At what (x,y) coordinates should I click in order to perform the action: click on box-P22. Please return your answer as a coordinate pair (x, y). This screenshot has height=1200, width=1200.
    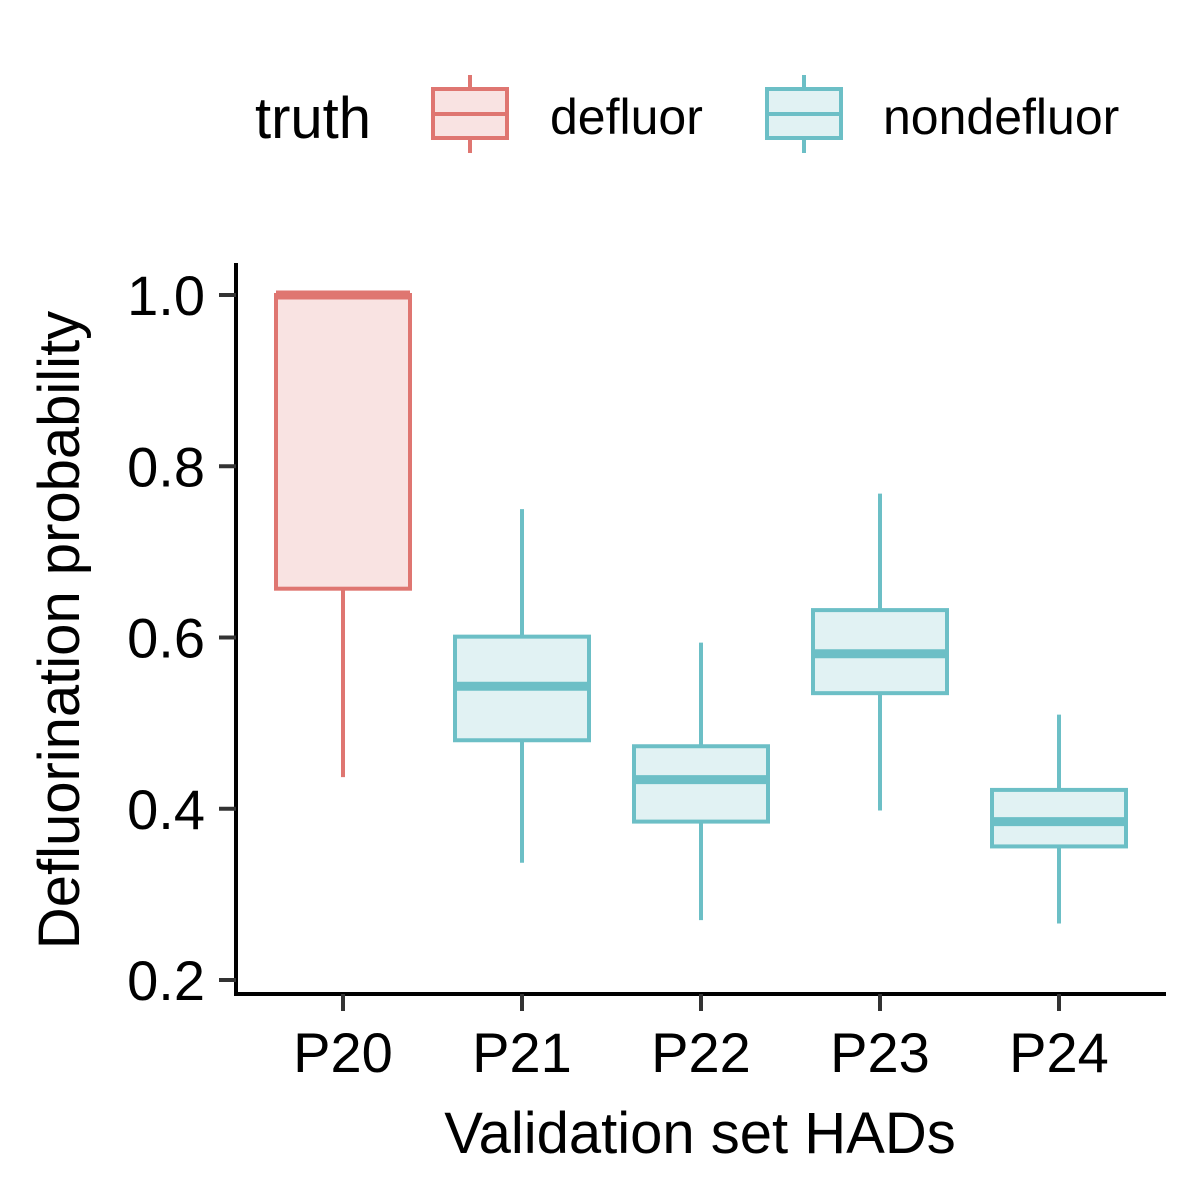
    Looking at the image, I should click on (701, 781).